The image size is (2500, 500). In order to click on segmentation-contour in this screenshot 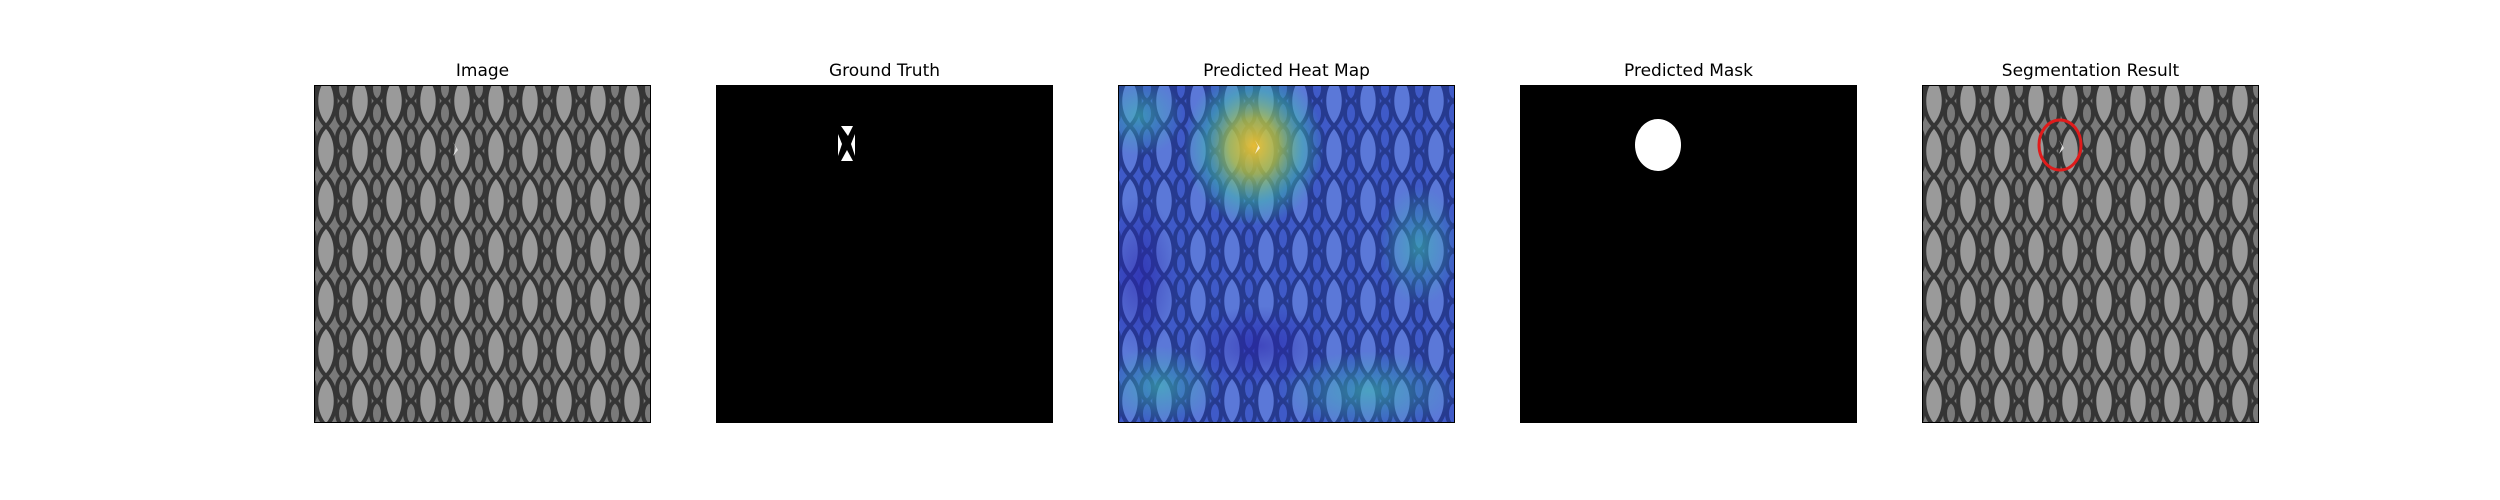, I will do `click(2060, 145)`.